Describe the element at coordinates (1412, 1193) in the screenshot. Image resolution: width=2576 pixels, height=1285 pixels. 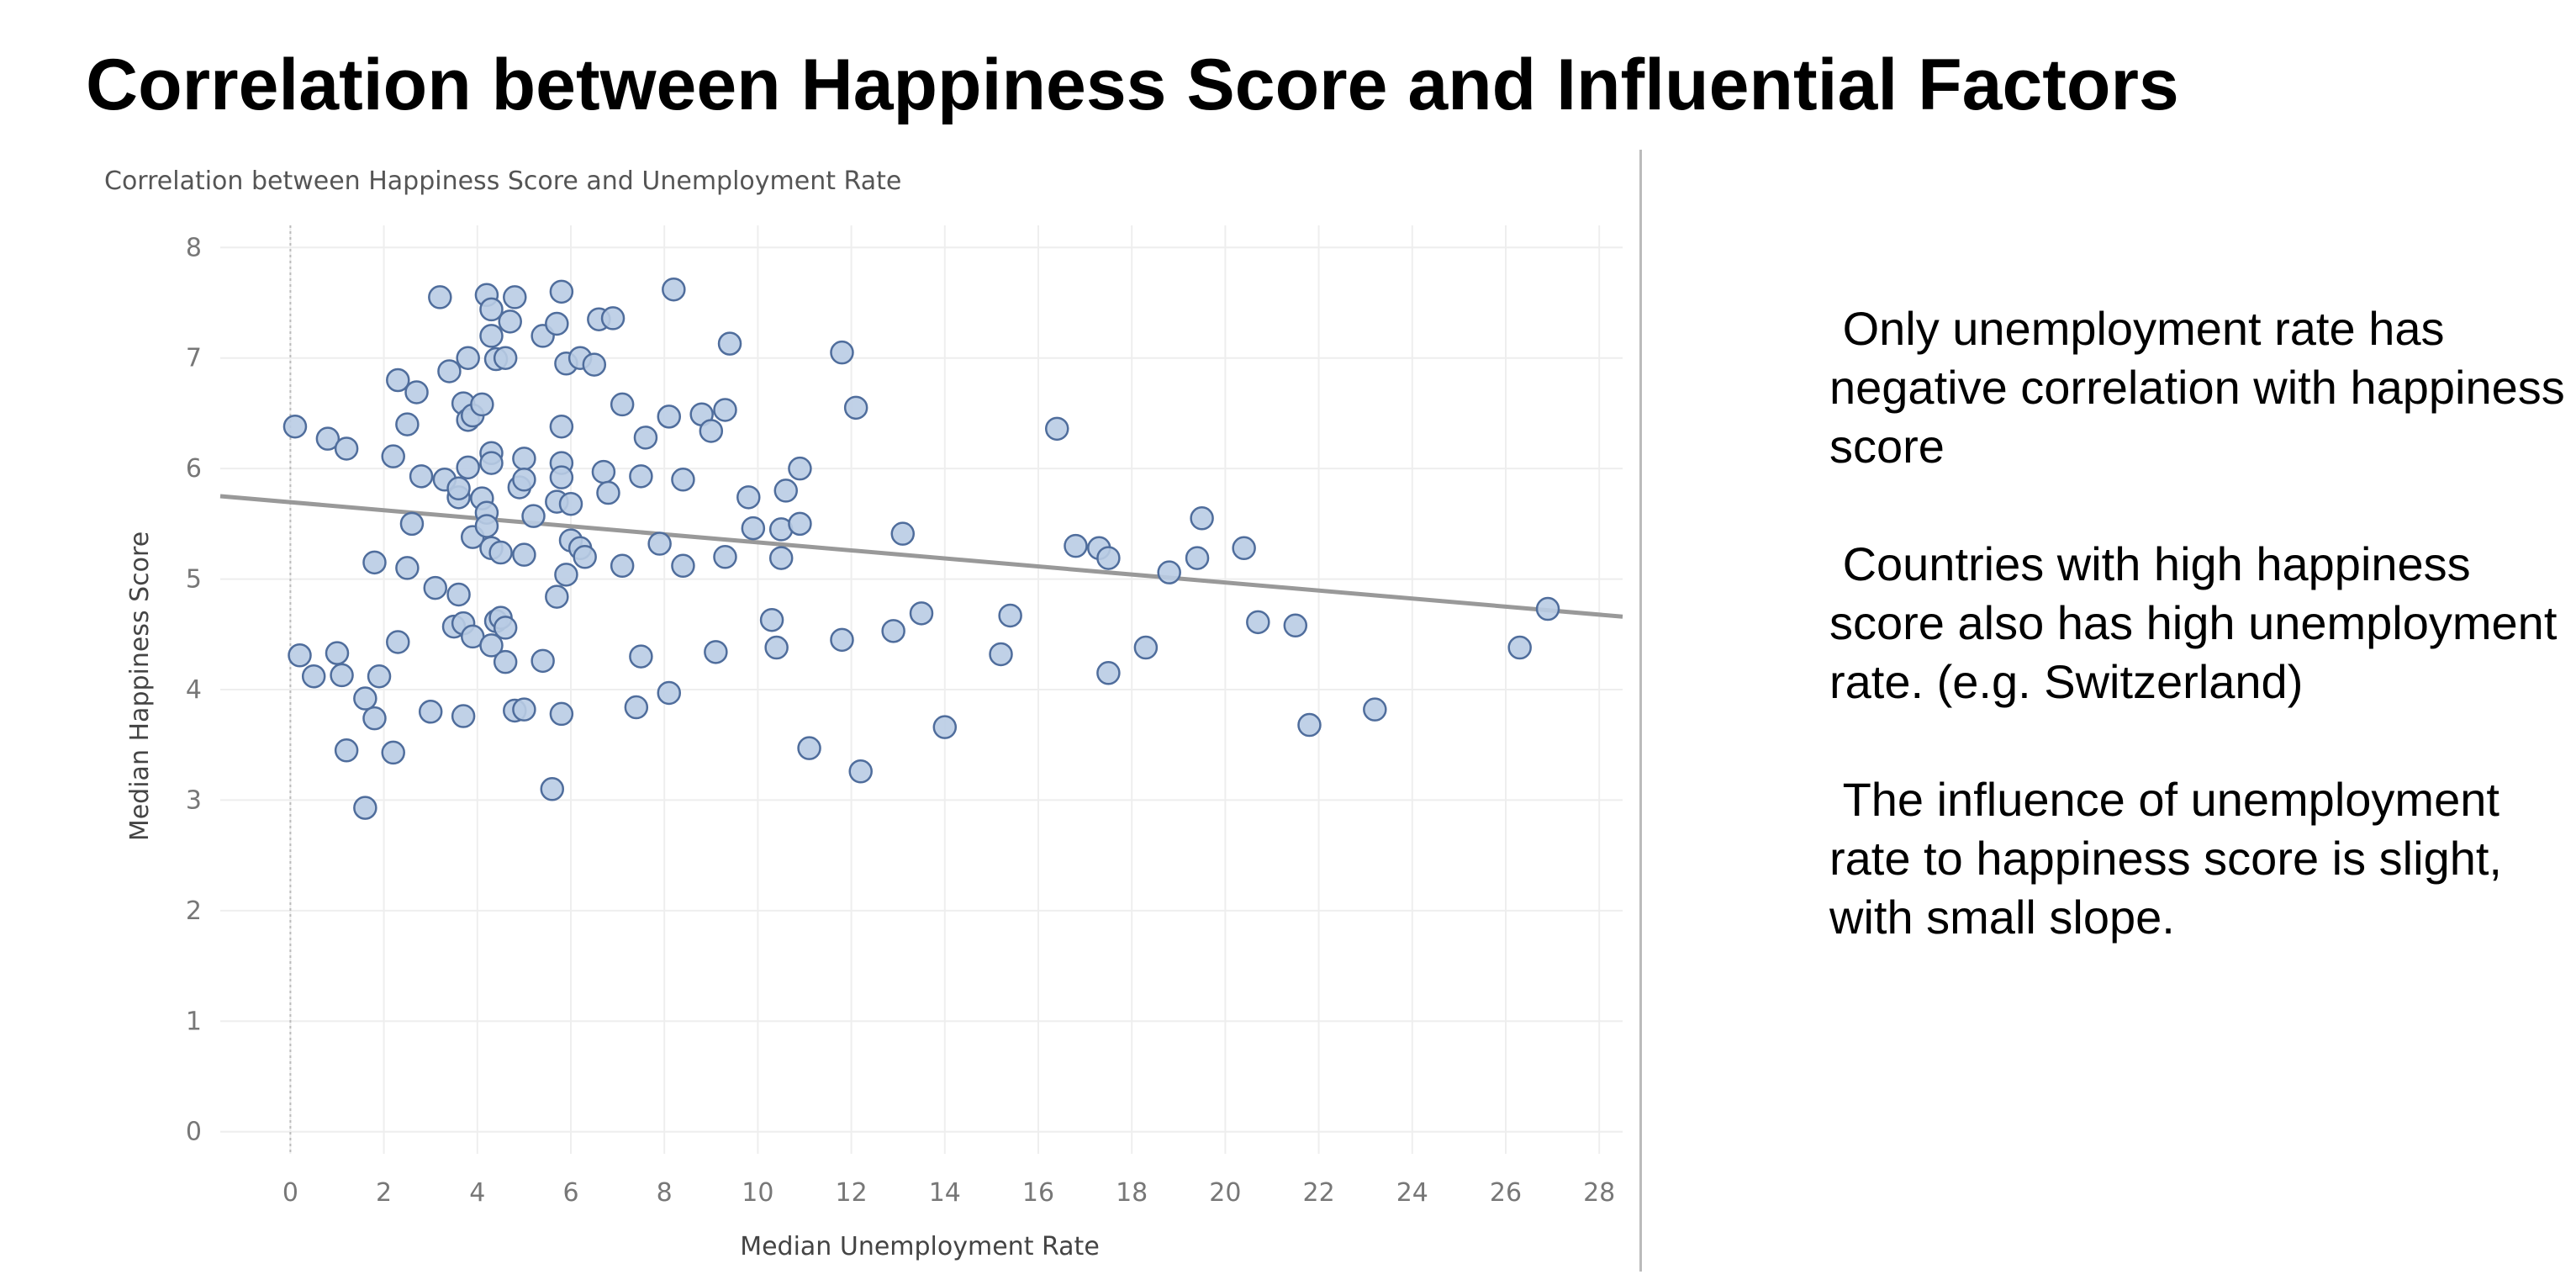
I see `x-tick-label: 24` at that location.